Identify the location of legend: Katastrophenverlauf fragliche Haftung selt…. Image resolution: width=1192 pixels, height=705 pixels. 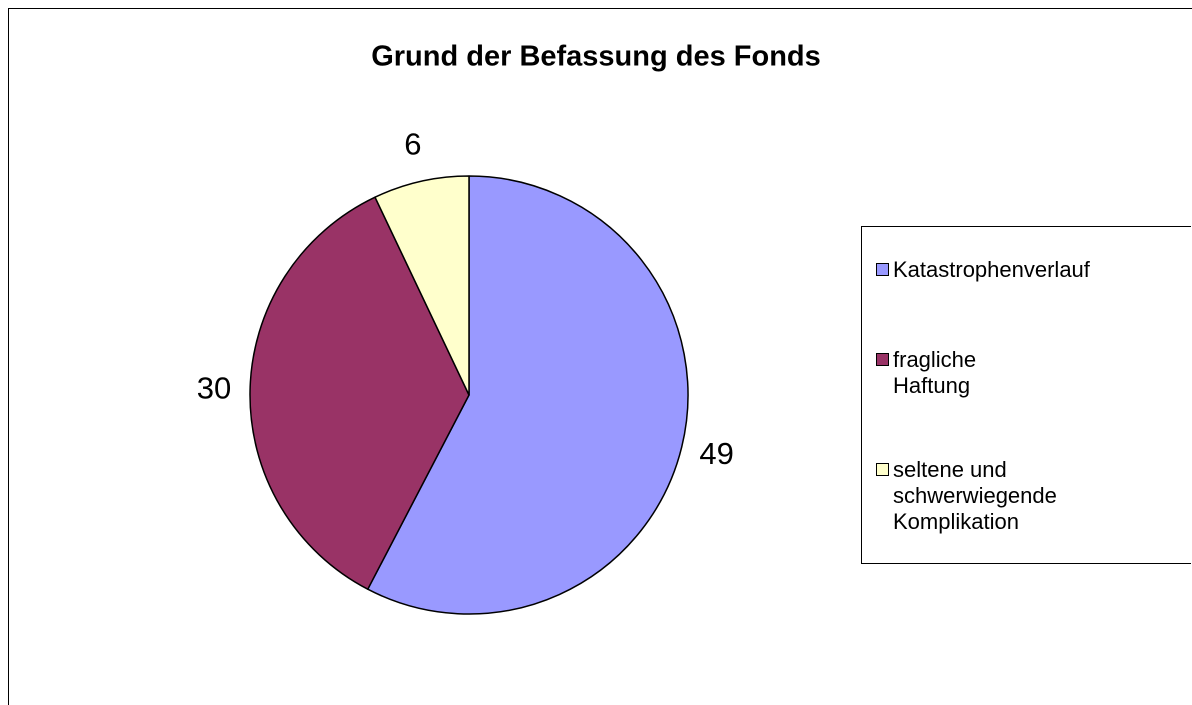
(1026, 395).